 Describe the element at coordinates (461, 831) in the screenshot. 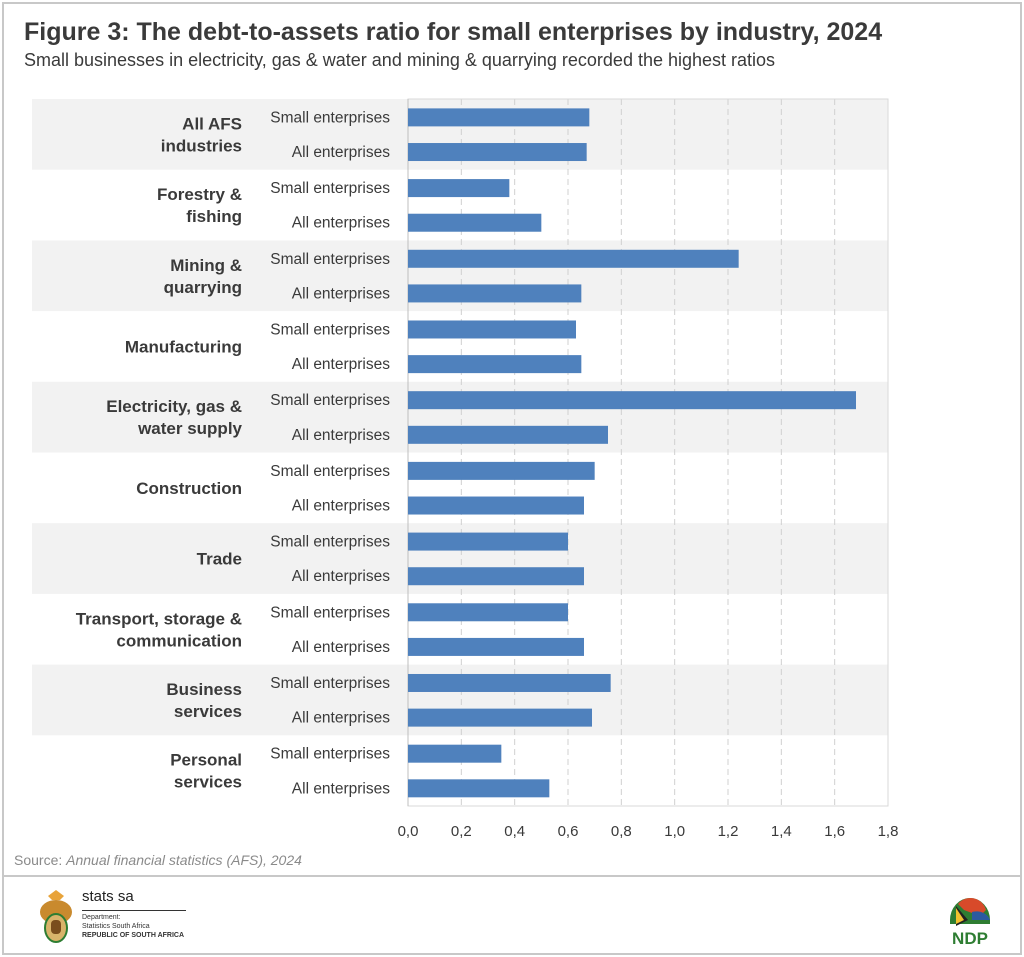

I see `x-tick-label: 0,2` at that location.